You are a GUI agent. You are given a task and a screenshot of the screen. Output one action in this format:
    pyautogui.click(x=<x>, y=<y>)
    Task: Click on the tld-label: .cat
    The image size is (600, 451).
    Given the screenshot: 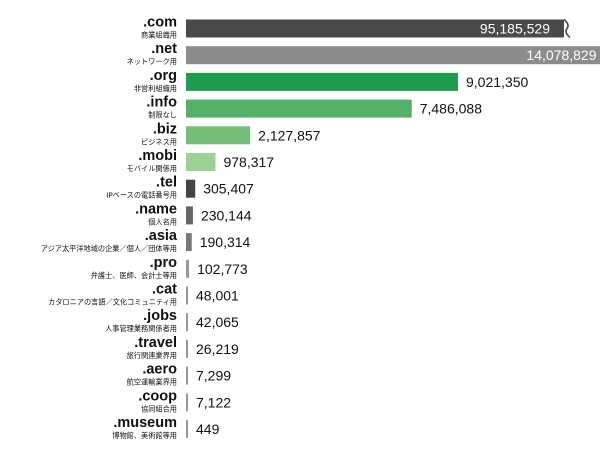 What is the action you would take?
    pyautogui.click(x=164, y=290)
    